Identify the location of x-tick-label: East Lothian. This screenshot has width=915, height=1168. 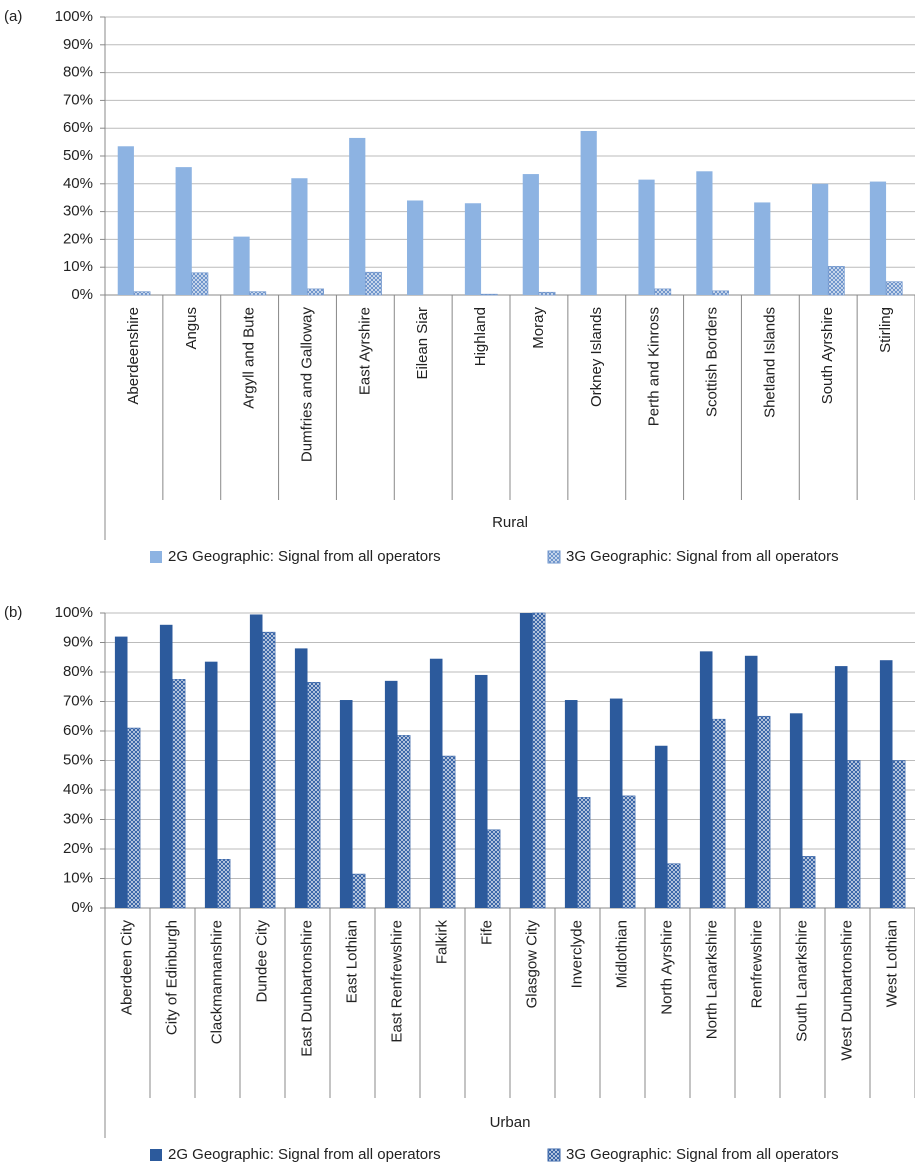
(351, 961).